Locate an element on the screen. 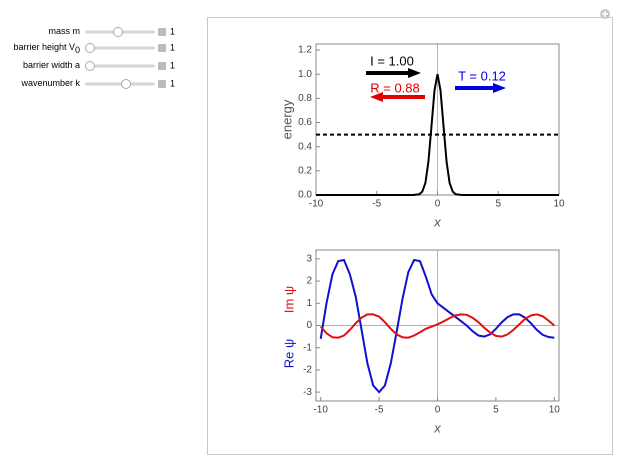 Image resolution: width=619 pixels, height=466 pixels. annotation: I = 1.00 is located at coordinates (392, 60).